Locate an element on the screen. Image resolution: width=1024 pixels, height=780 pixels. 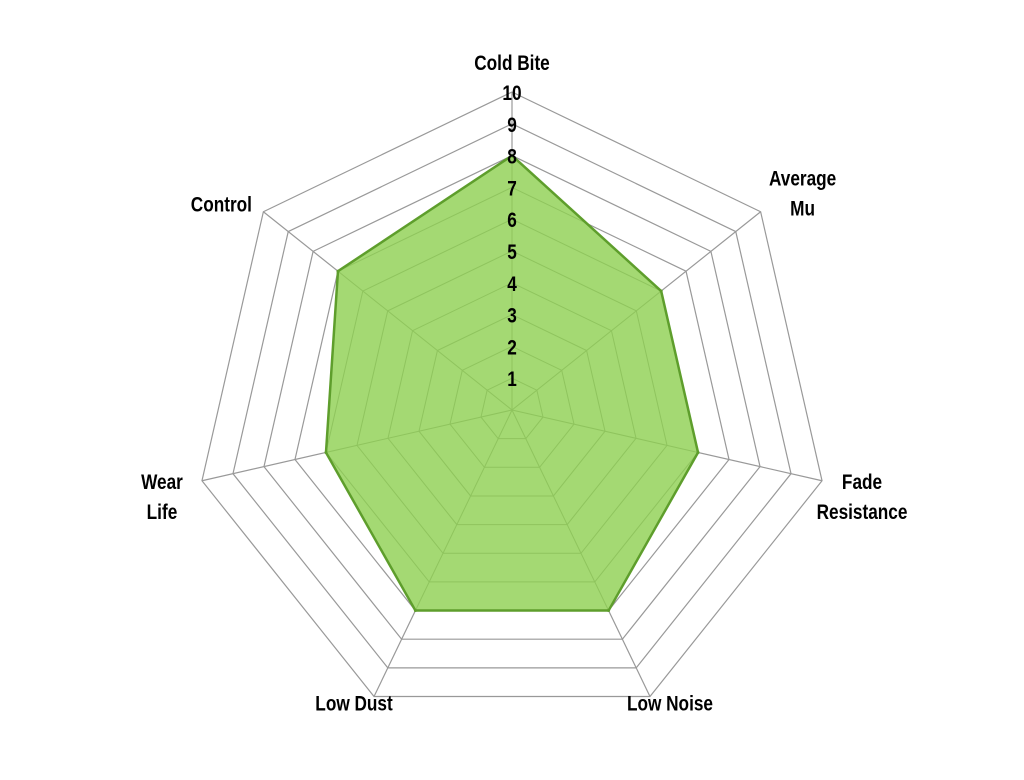
axis-label-line: Cold Bite is located at coordinates (512, 64).